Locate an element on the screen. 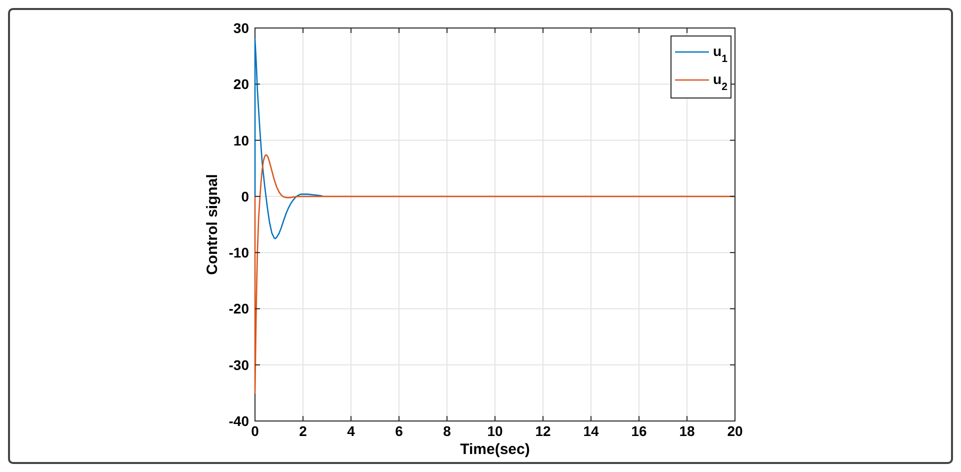 Image resolution: width=961 pixels, height=472 pixels. x-tick-label: 16 is located at coordinates (639, 431).